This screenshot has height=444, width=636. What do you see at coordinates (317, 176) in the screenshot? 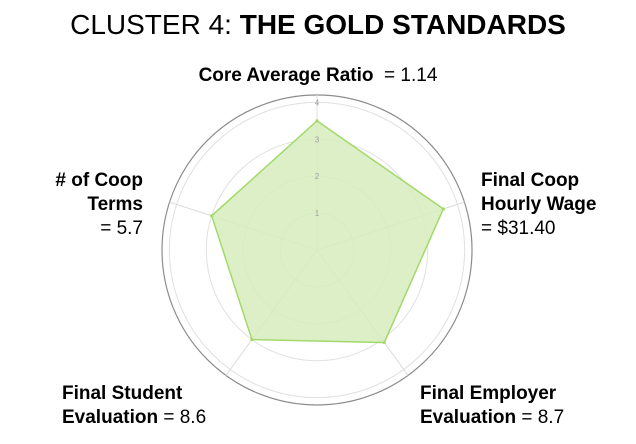
I see `r-tick-label-2: 2` at bounding box center [317, 176].